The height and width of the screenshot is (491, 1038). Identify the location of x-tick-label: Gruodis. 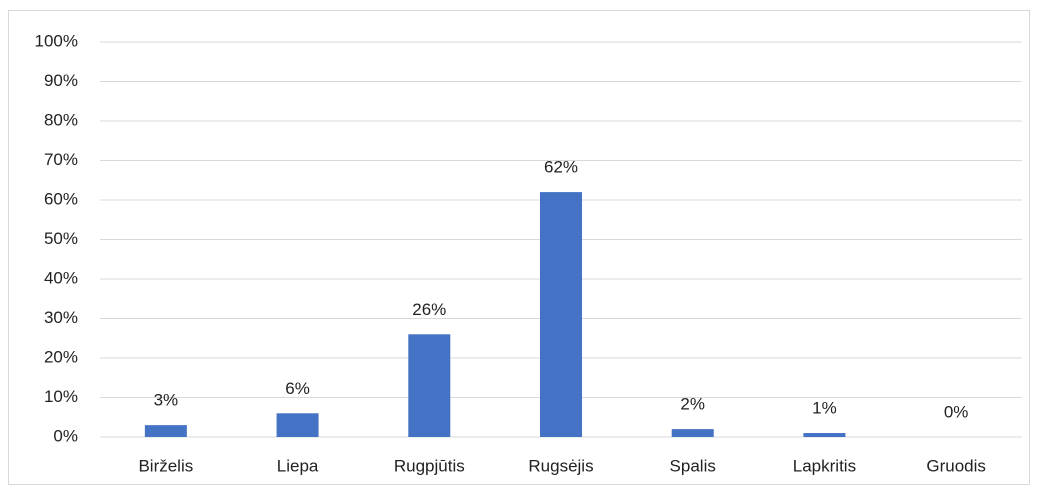
(956, 465).